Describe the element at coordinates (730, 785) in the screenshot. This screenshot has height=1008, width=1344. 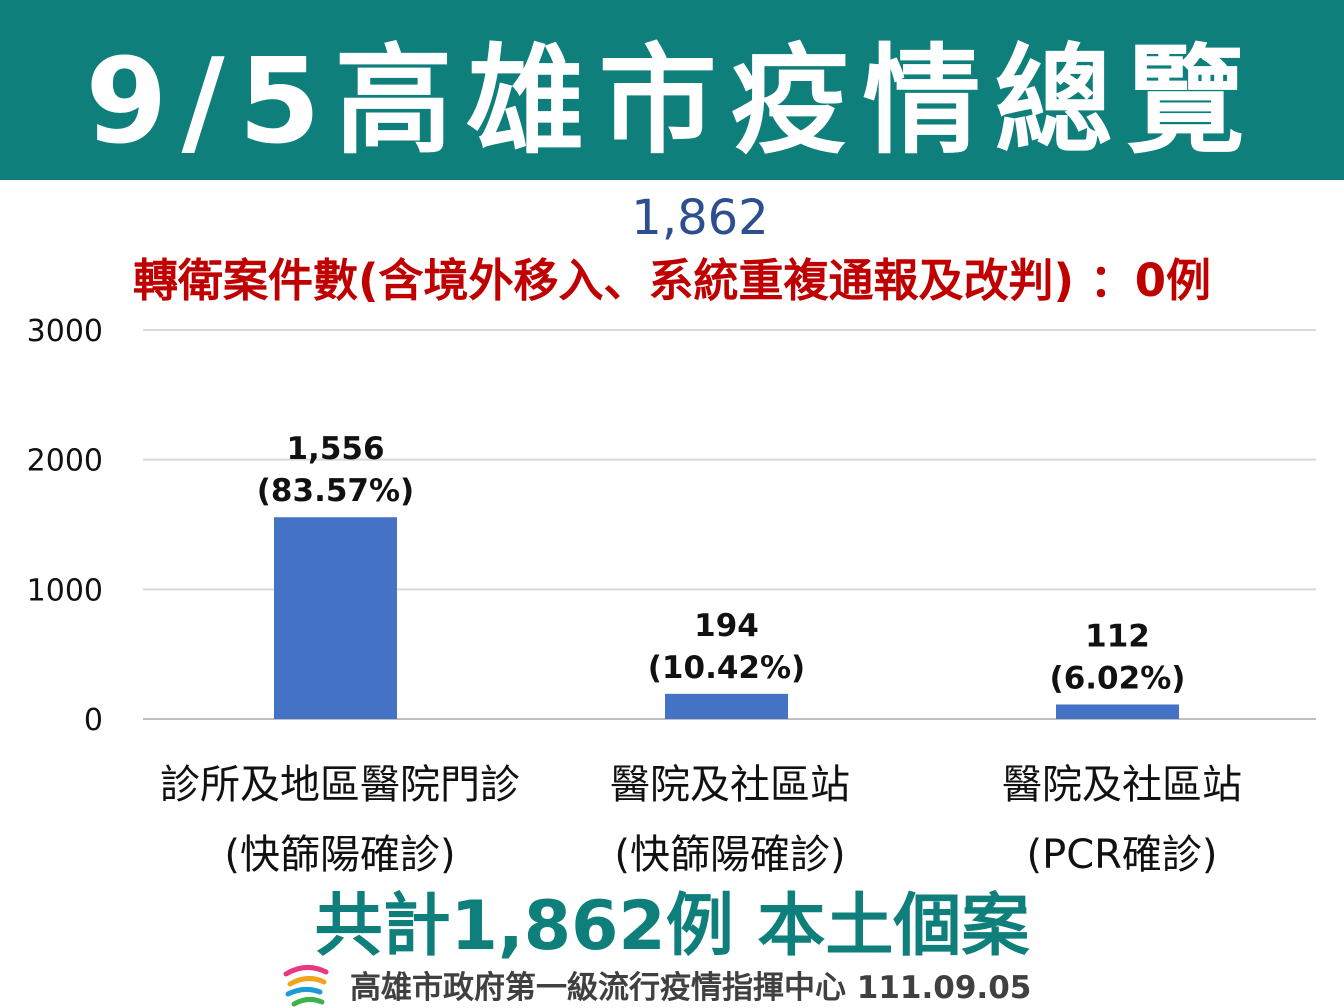
I see `x-category-label-1-line1: 醫院及社區站` at that location.